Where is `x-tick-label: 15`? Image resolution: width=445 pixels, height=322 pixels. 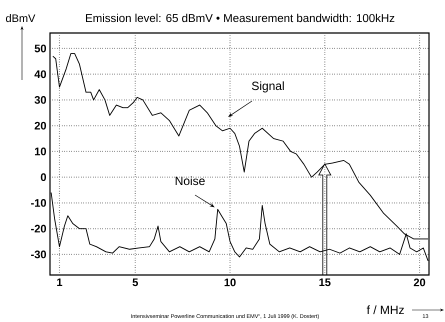 x-tick-label: 15 is located at coordinates (325, 282).